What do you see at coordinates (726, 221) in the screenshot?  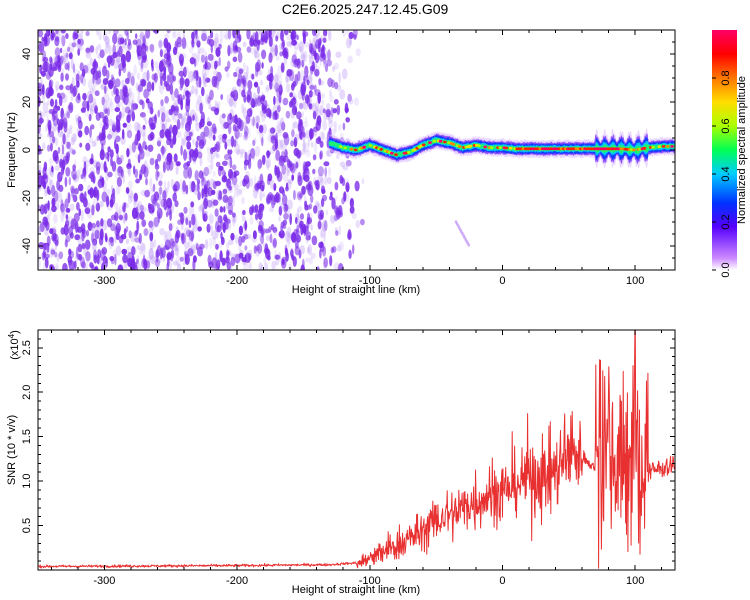 I see `colorbar-tick-label: 0.2` at bounding box center [726, 221].